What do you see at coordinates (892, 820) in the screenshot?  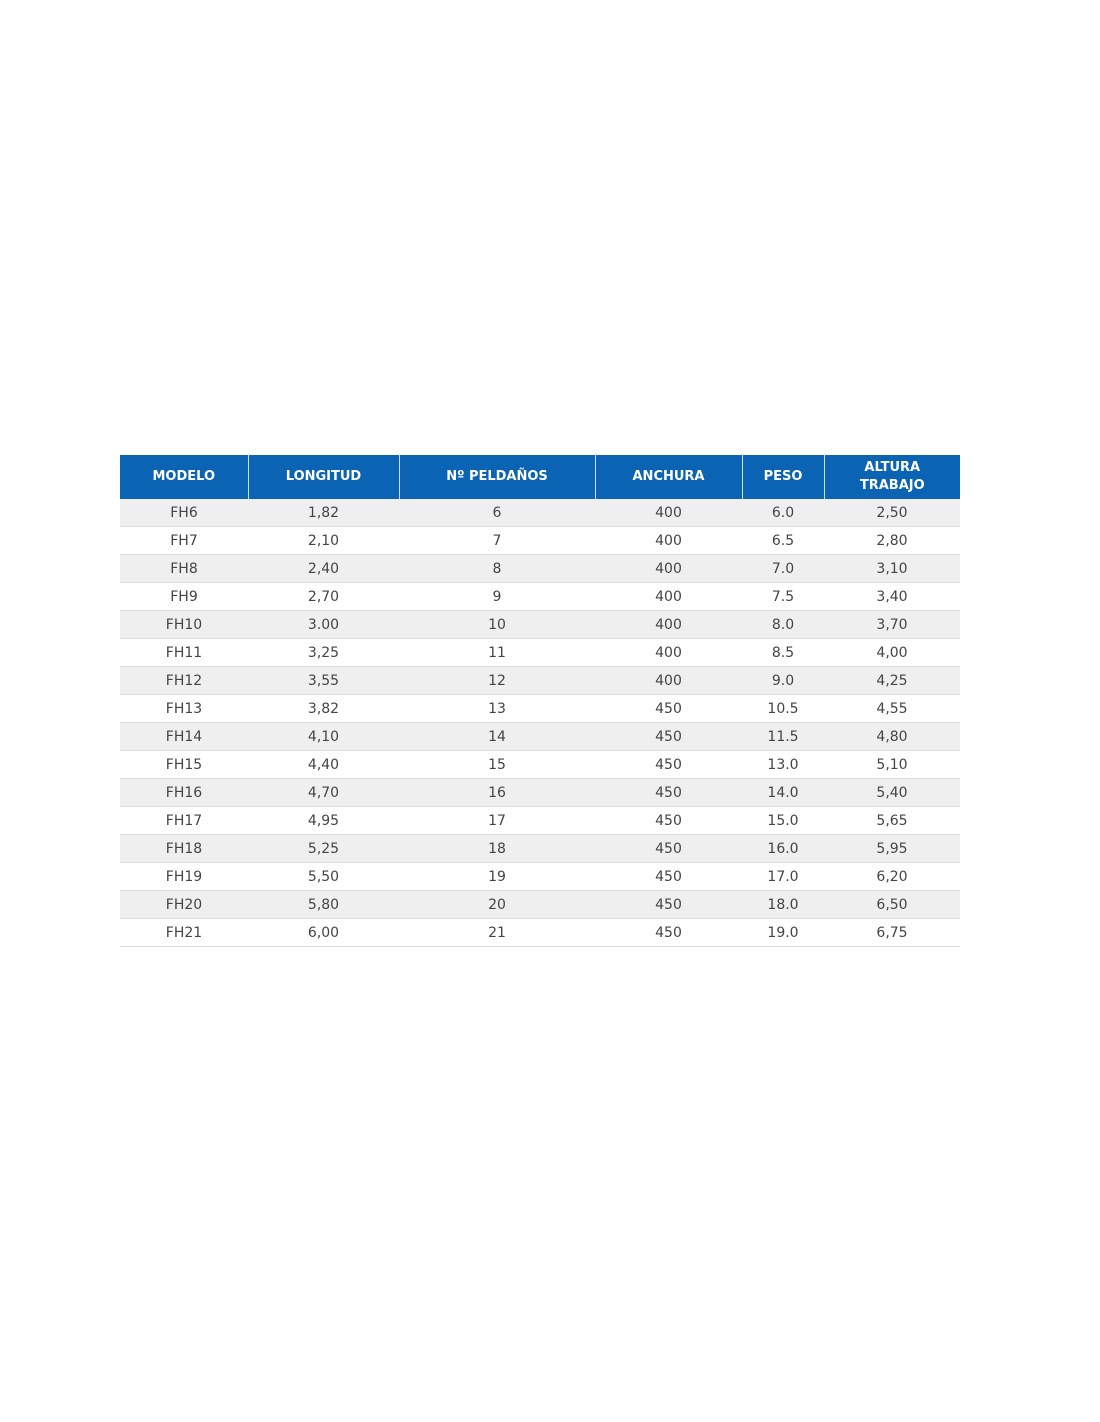 I see `cell-altura-trabajo: 5,65` at bounding box center [892, 820].